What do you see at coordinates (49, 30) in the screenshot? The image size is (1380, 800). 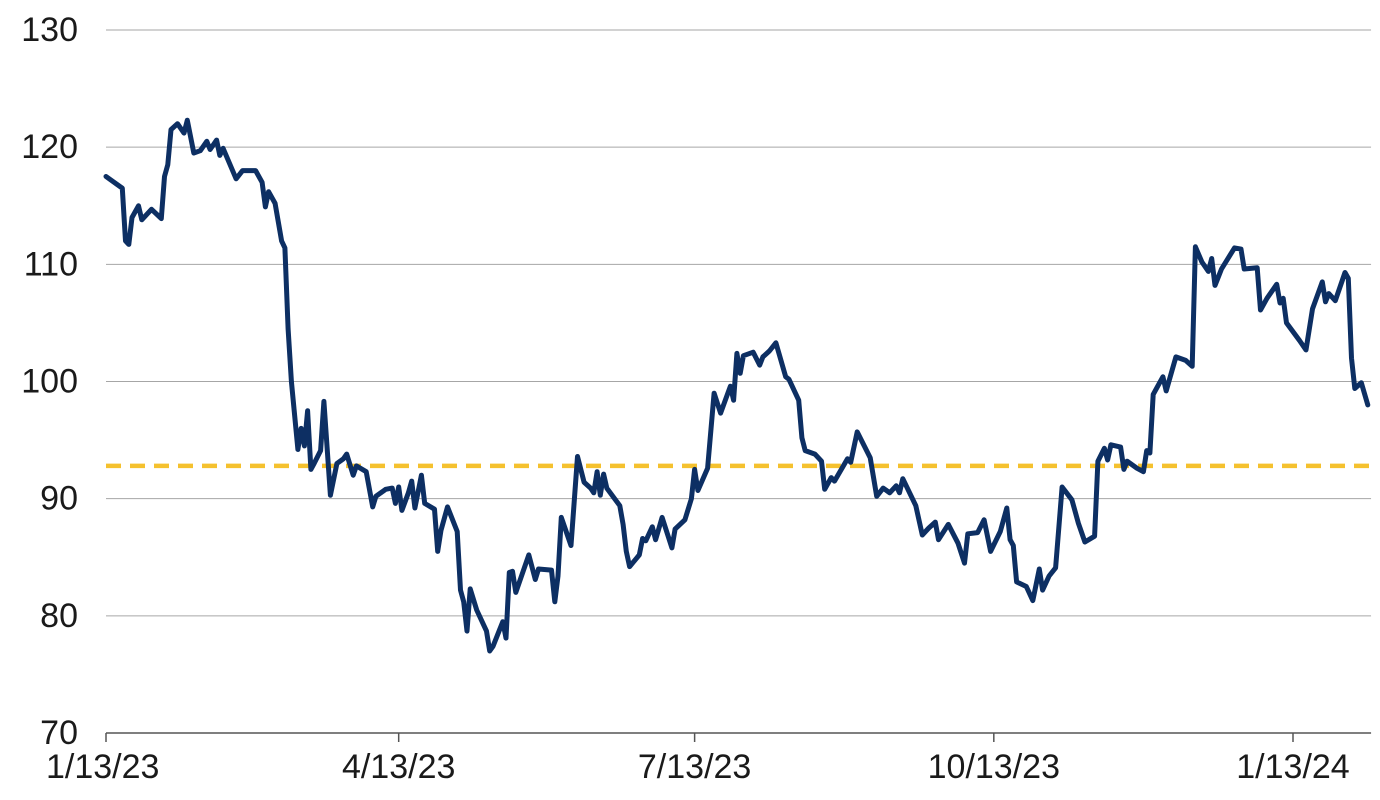 I see `y-tick-label: 130` at bounding box center [49, 30].